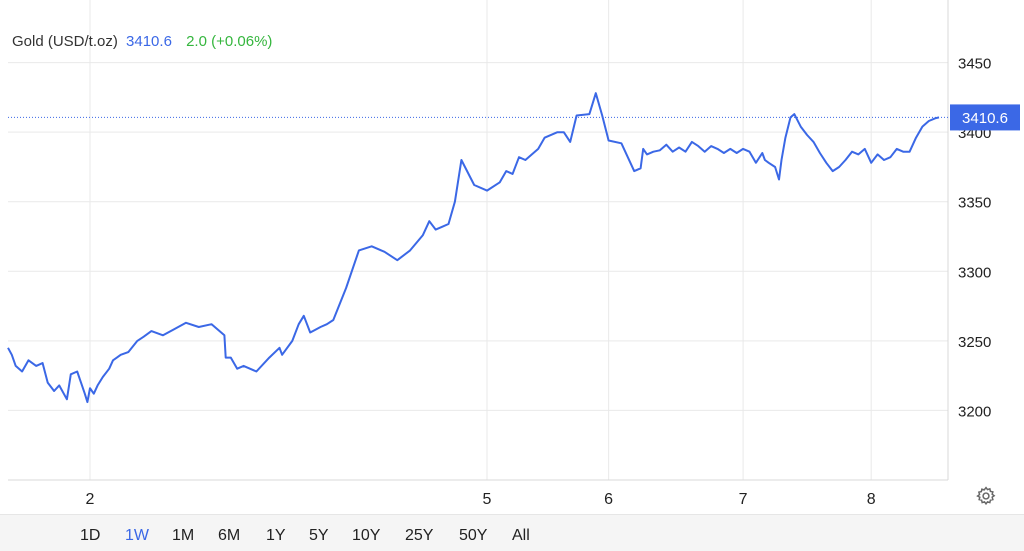  Describe the element at coordinates (608, 499) in the screenshot. I see `x-tick-label: 6` at that location.